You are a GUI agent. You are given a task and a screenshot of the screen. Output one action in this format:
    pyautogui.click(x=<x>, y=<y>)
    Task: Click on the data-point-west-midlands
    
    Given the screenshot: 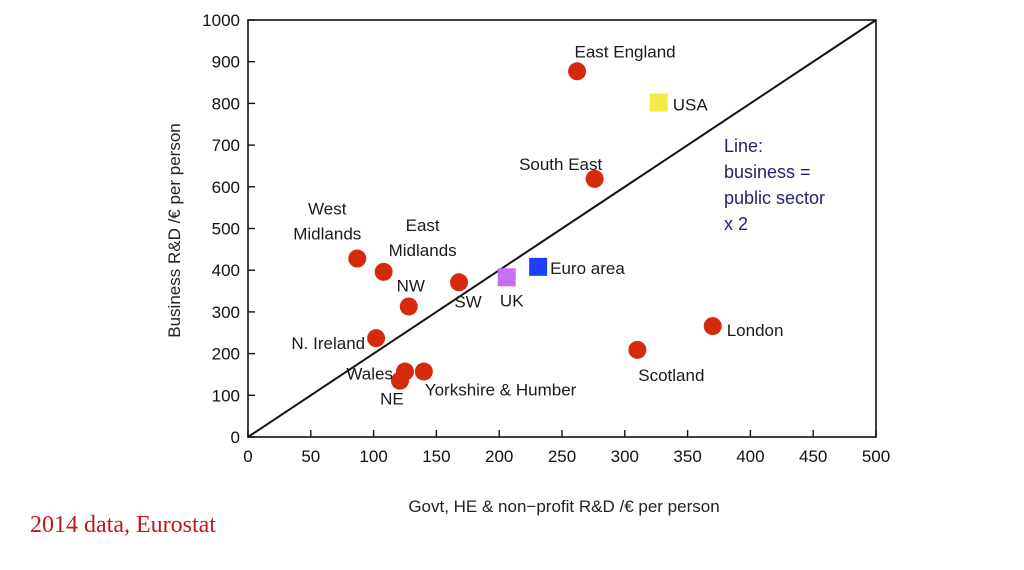 What is the action you would take?
    pyautogui.click(x=357, y=258)
    